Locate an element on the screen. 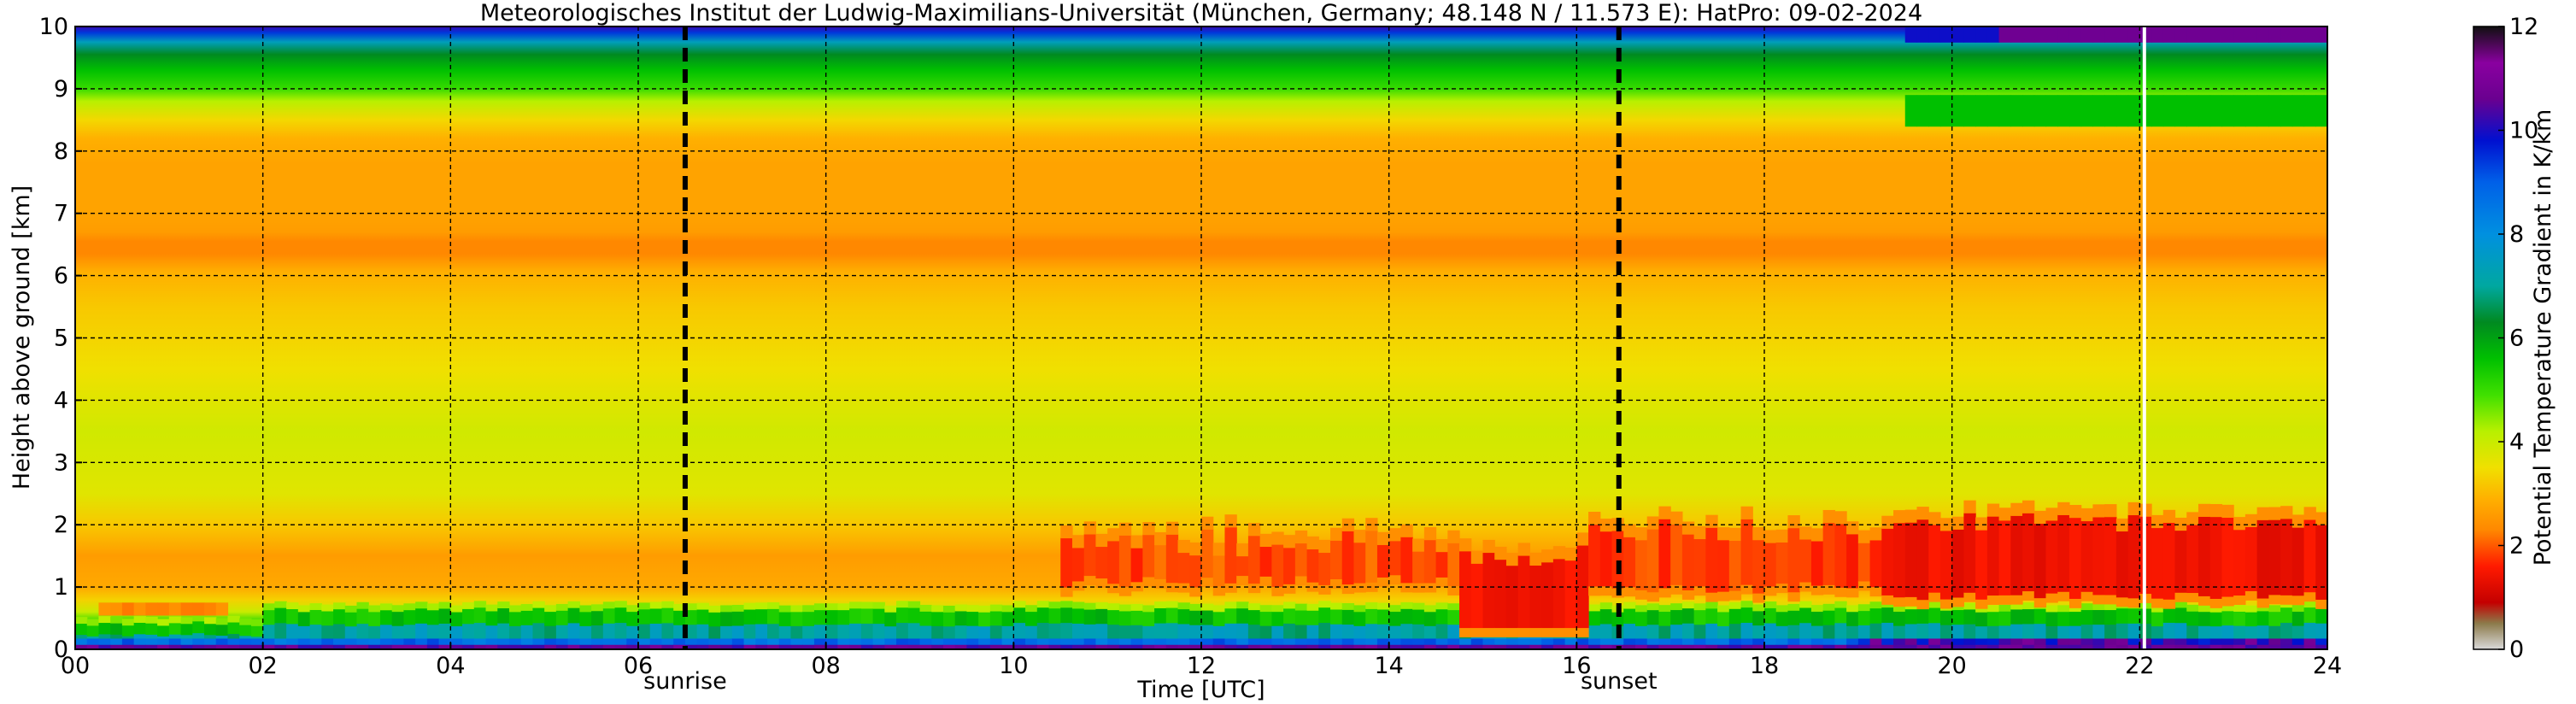  x-tick-label: 22 is located at coordinates (2139, 666).